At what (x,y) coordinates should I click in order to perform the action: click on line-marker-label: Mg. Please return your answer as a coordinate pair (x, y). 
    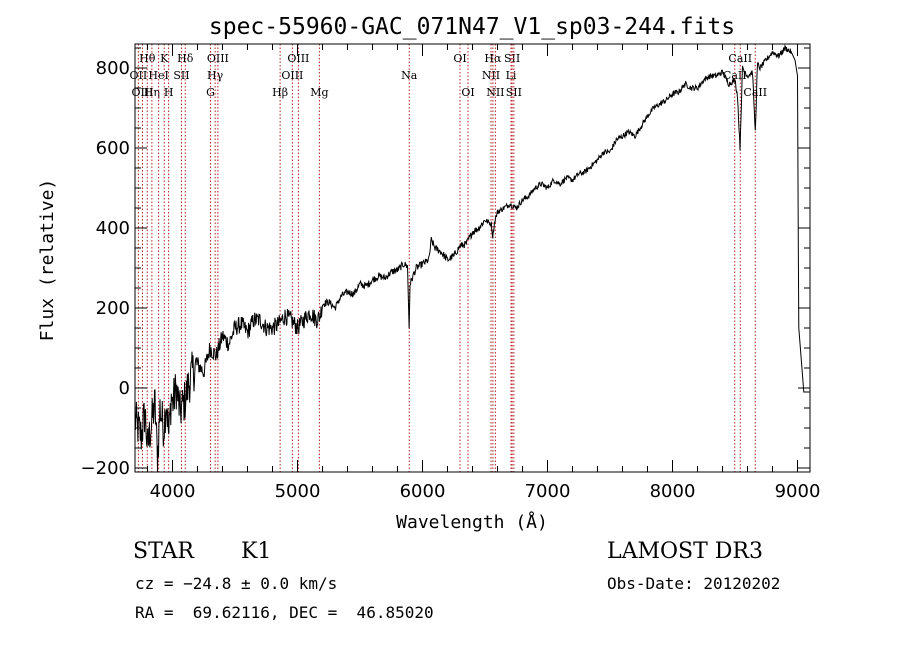
    Looking at the image, I should click on (319, 92).